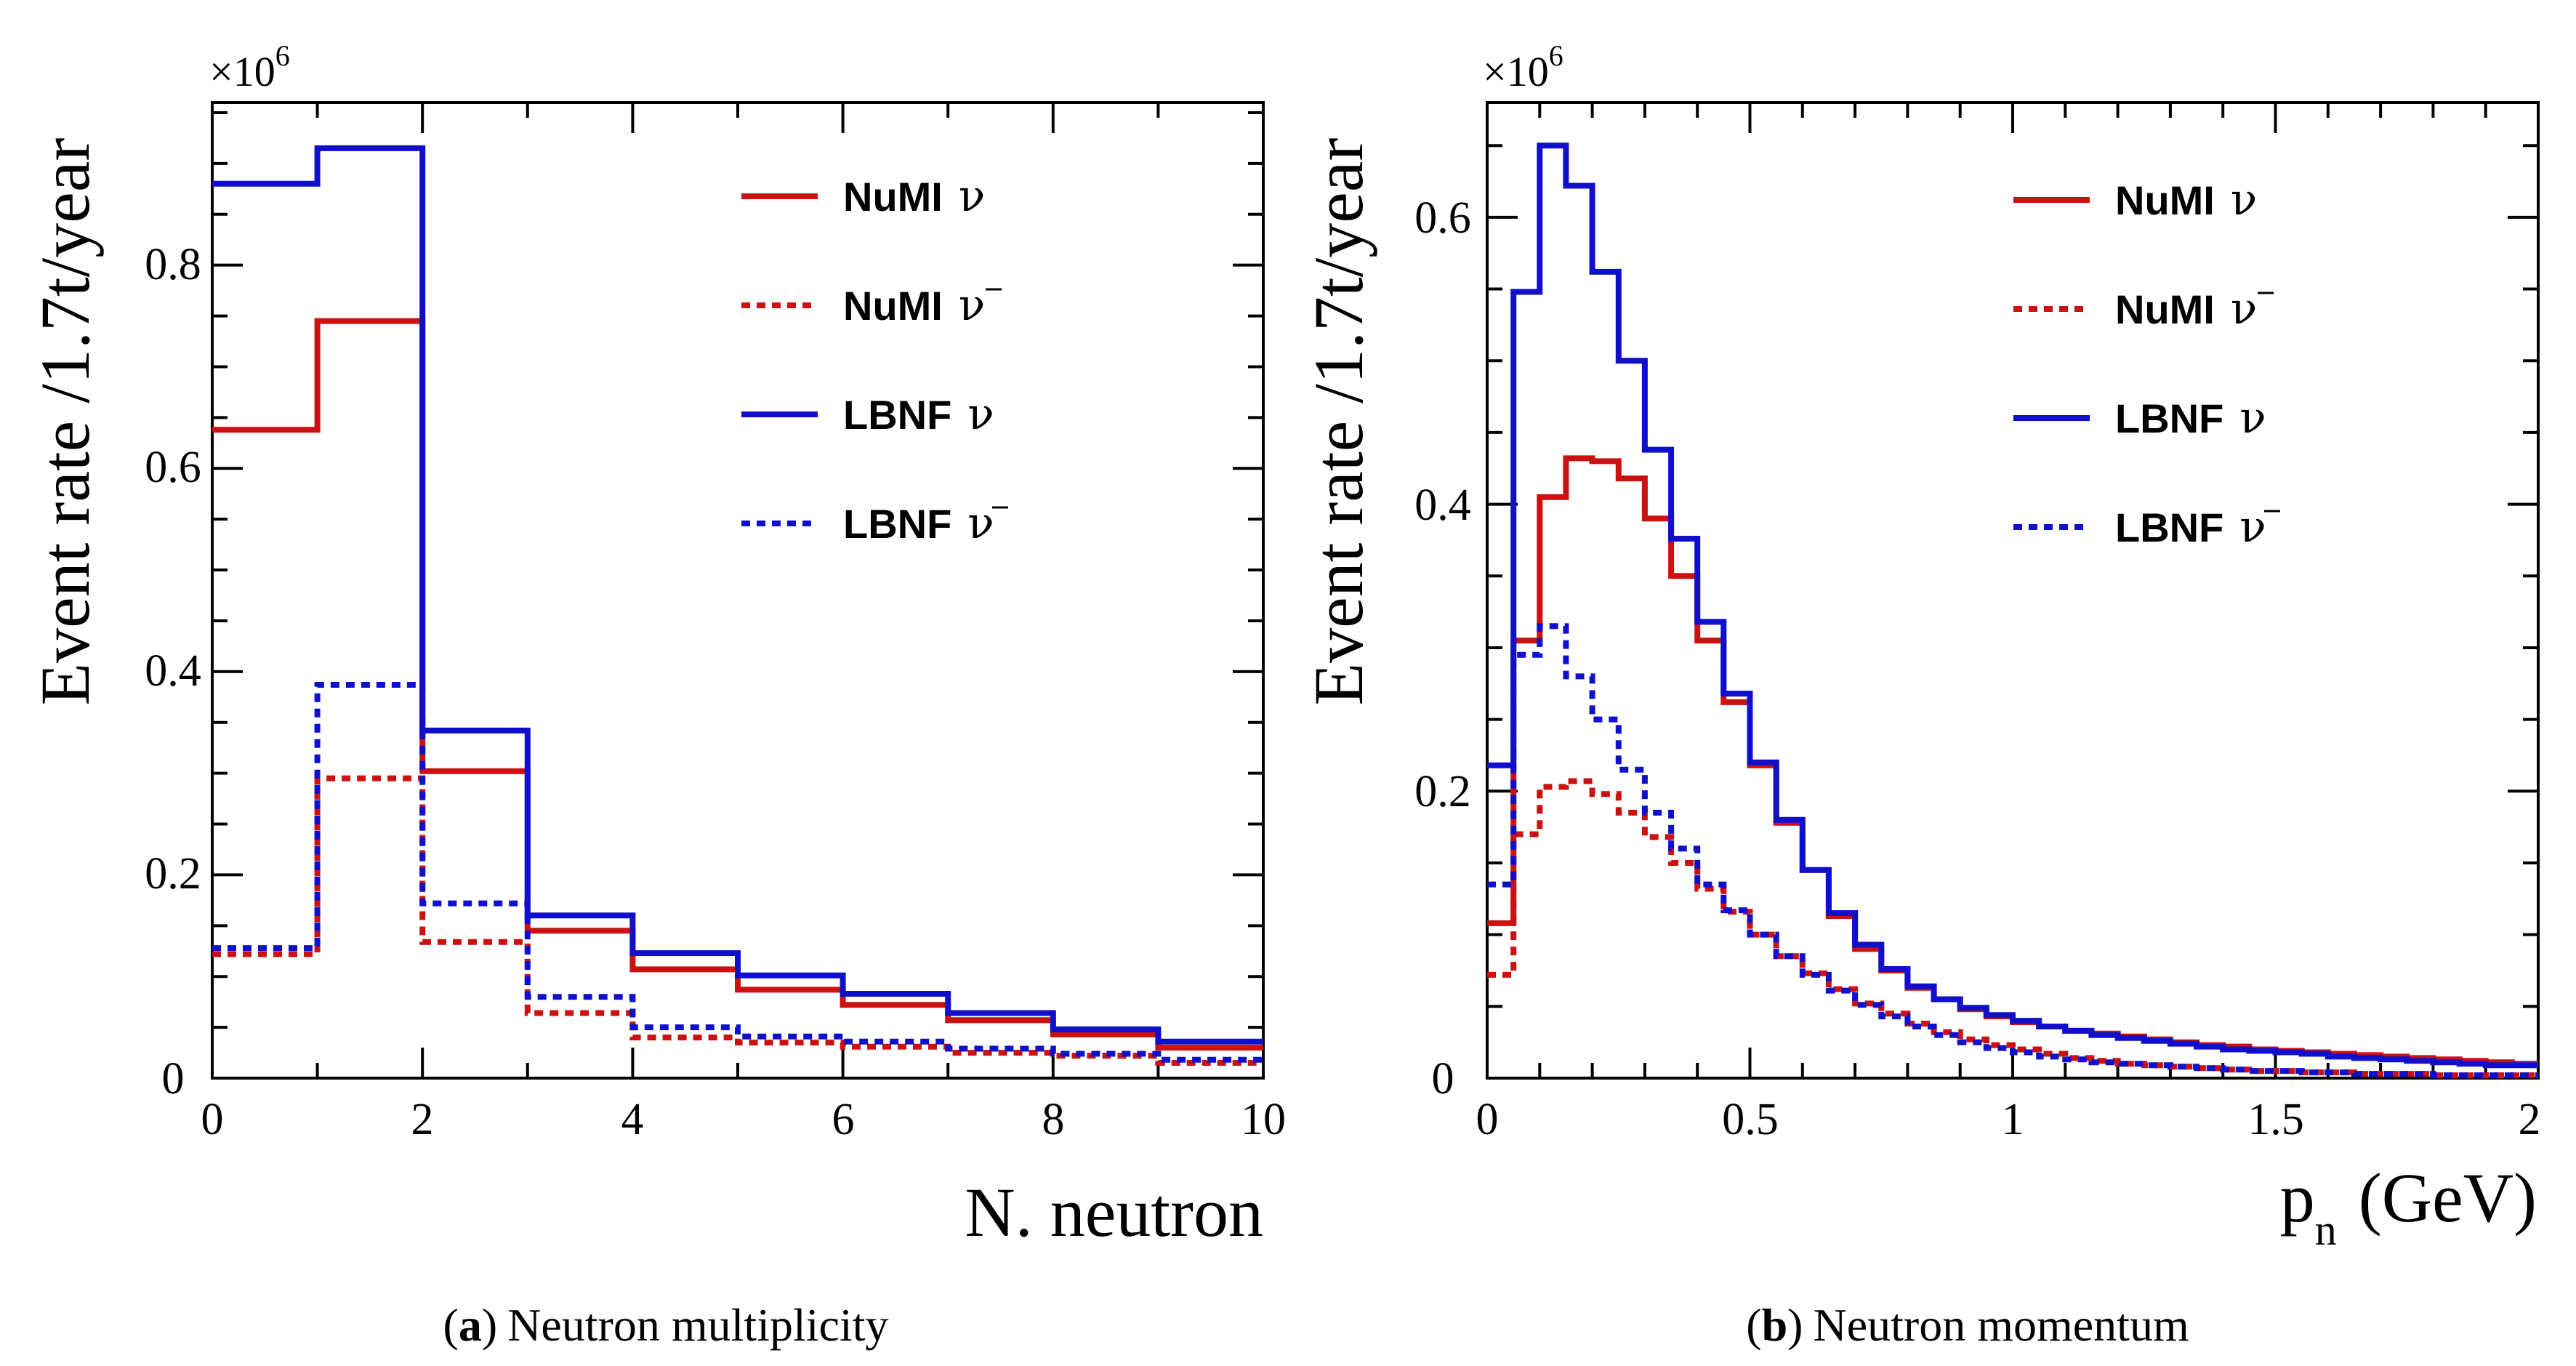 Image resolution: width=2576 pixels, height=1366 pixels. I want to click on panel-b-ytick-label: 0.6, so click(1442, 218).